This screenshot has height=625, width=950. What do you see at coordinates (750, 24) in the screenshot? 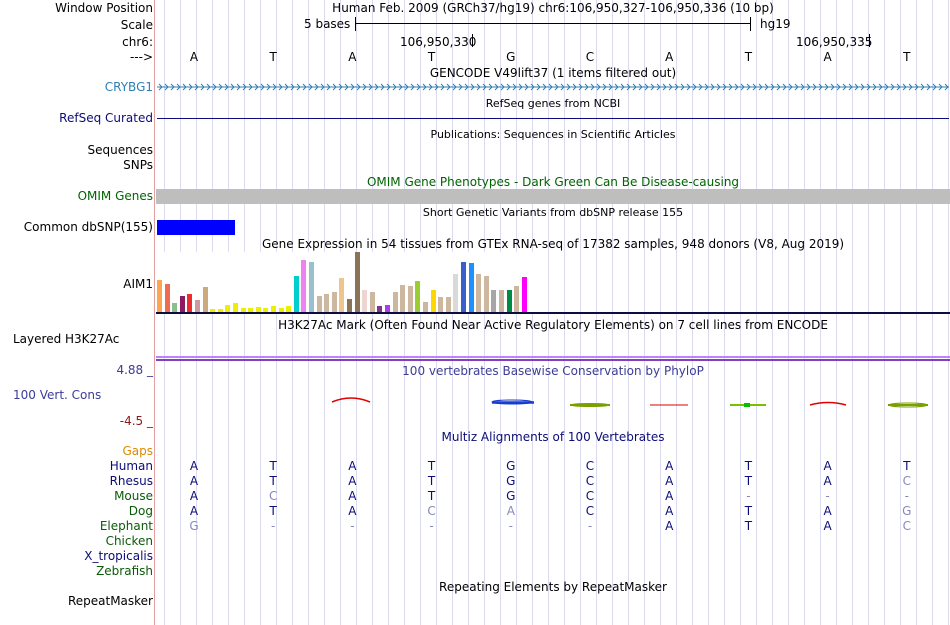
I see `scale-bar-right-tick` at bounding box center [750, 24].